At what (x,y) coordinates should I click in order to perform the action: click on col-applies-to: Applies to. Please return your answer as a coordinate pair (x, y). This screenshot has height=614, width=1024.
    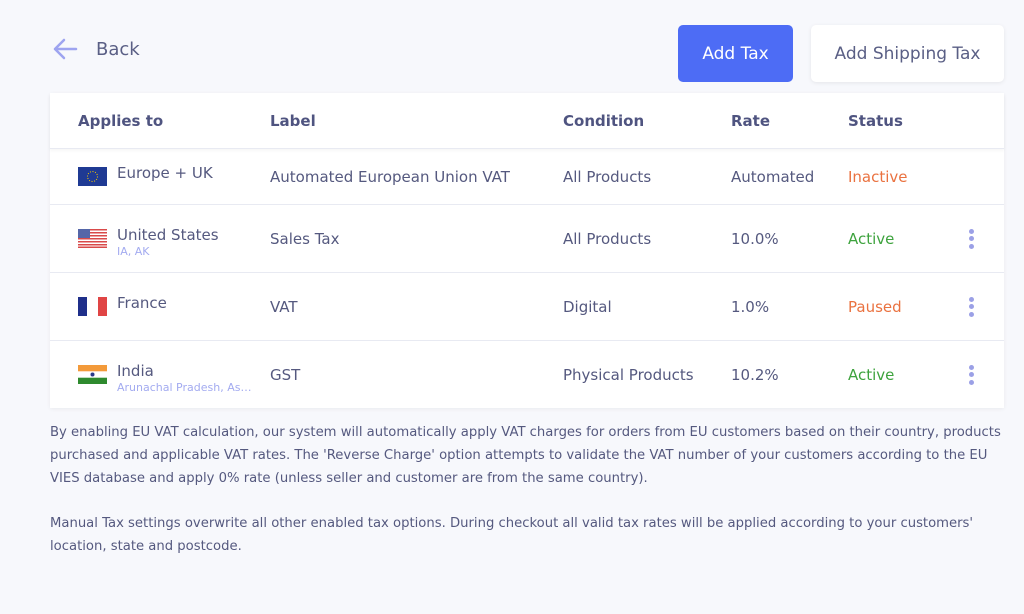
    Looking at the image, I should click on (121, 120).